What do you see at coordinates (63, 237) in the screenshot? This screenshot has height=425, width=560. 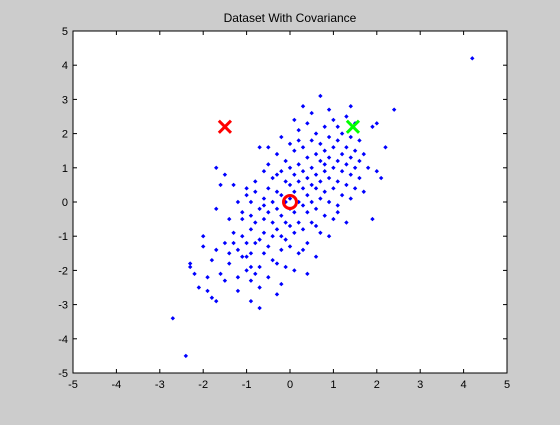 I see `y-tick-label: -1` at bounding box center [63, 237].